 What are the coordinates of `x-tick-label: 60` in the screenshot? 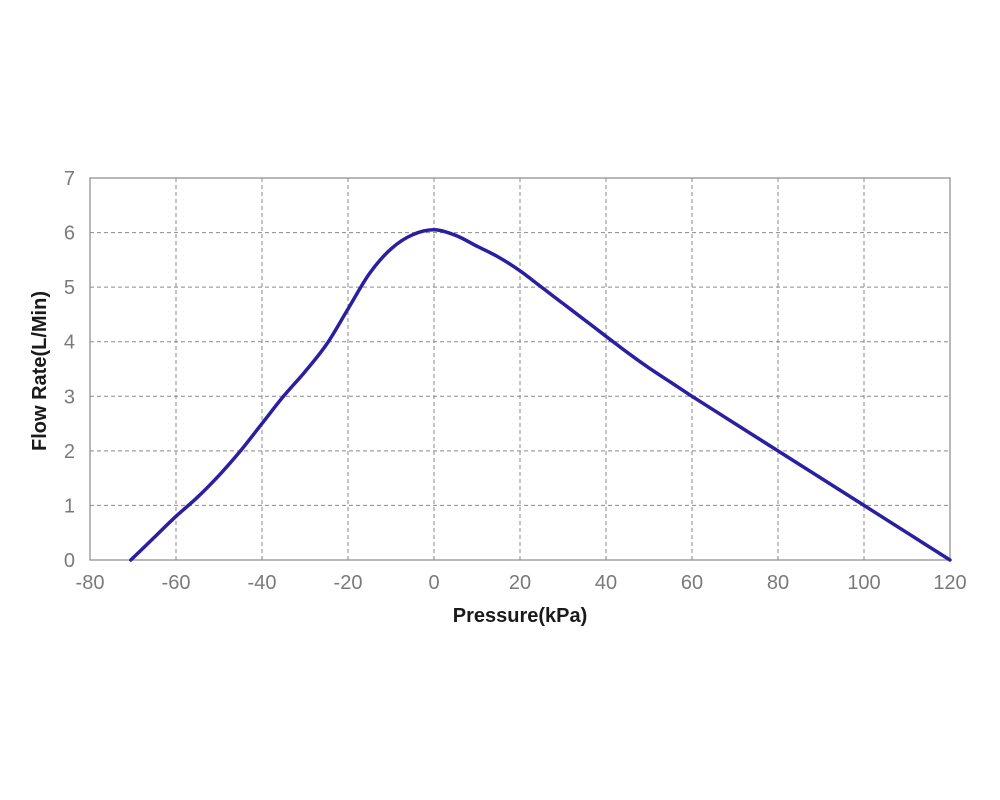 It's located at (692, 583).